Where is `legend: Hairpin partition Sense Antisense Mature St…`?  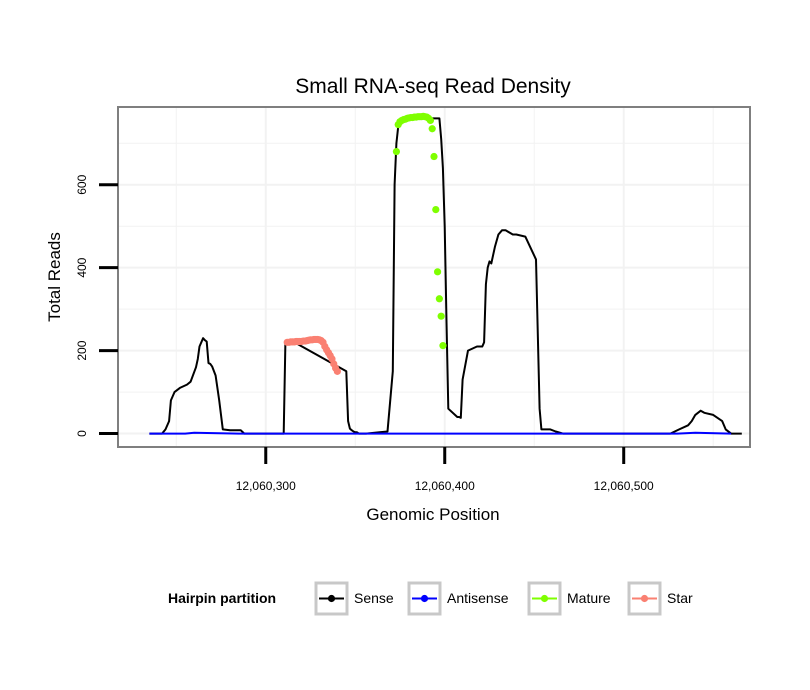 legend: Hairpin partition Sense Antisense Mature St… is located at coordinates (430, 598).